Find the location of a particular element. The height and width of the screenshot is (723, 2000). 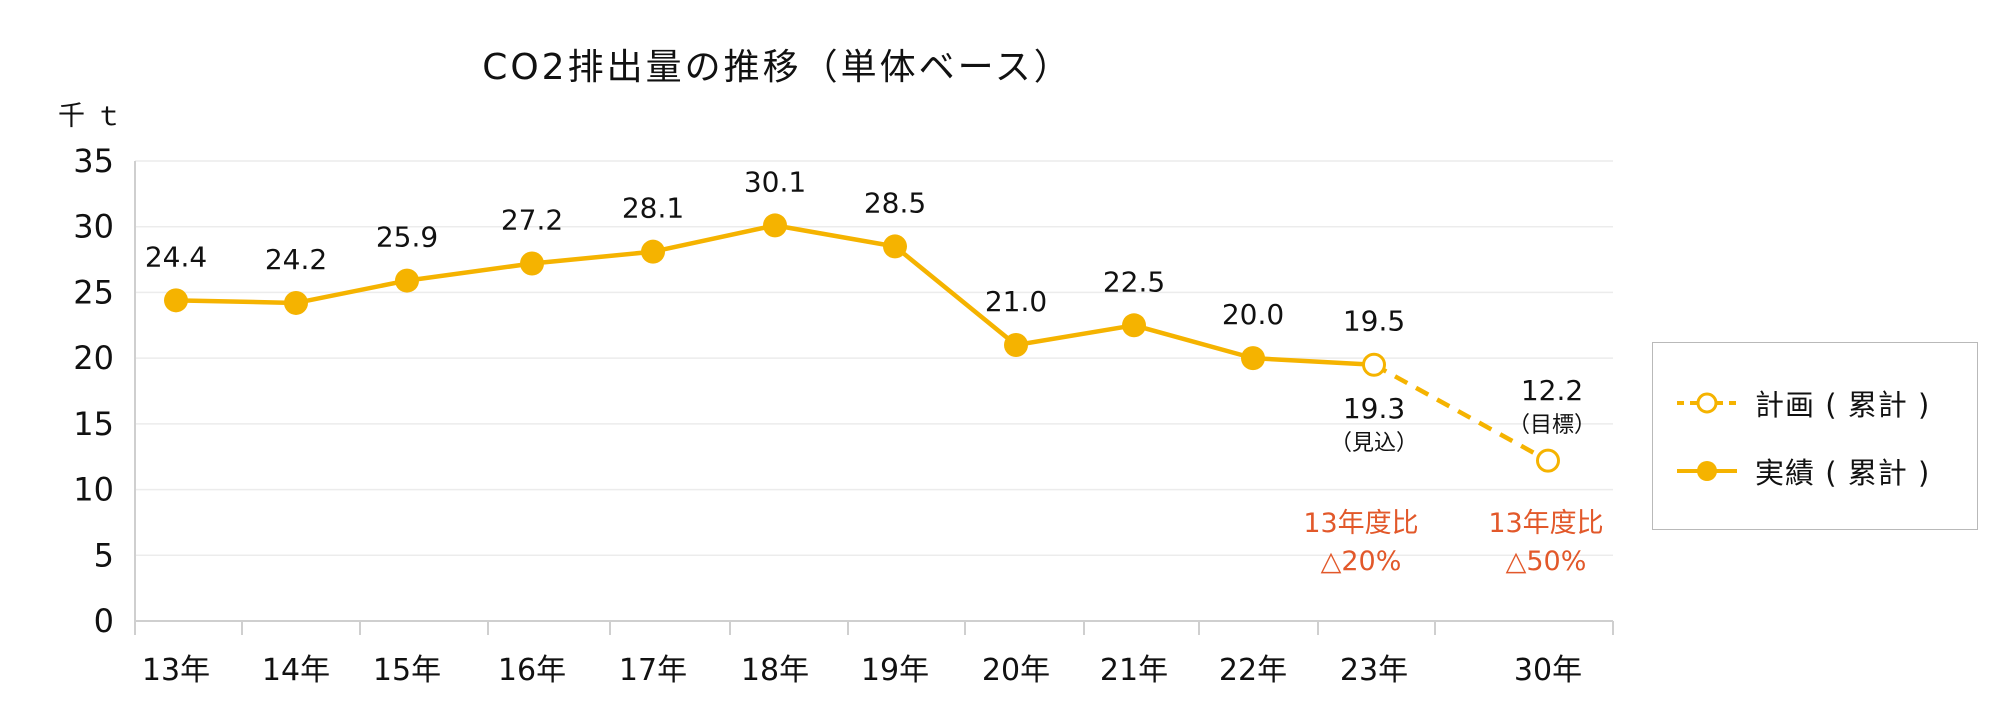

annotation-value: 19.3 is located at coordinates (1374, 408).